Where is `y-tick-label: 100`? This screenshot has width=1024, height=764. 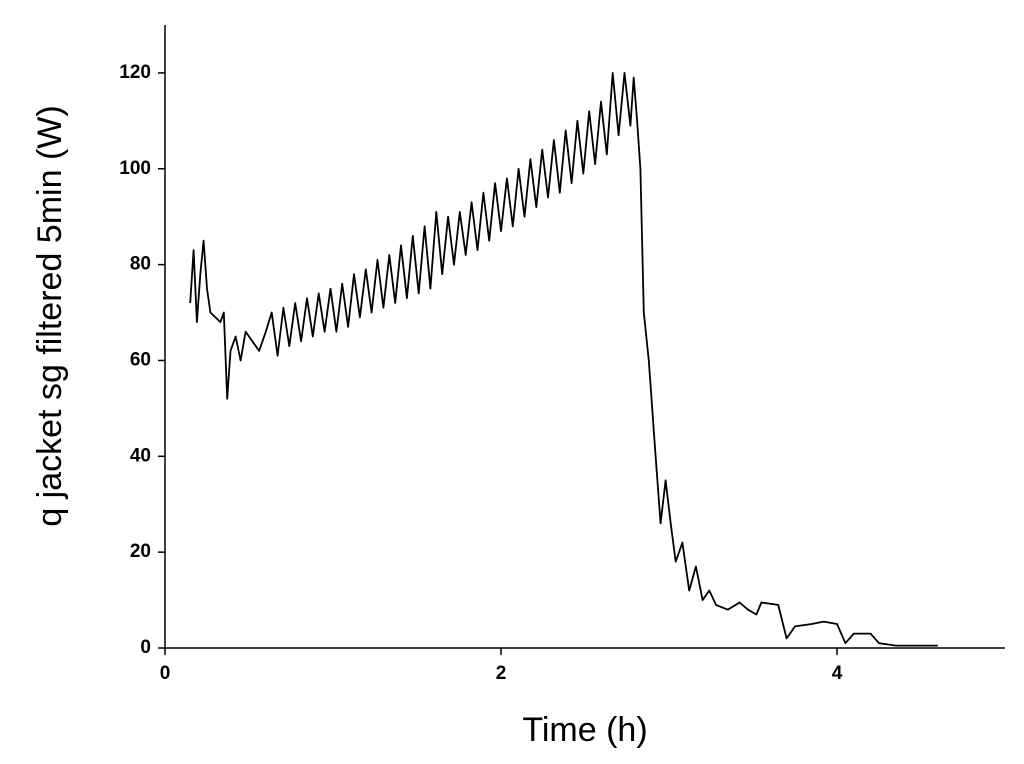
y-tick-label: 100 is located at coordinates (135, 168).